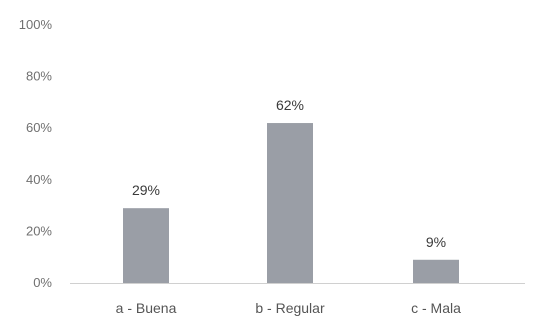 This screenshot has width=533, height=320. Describe the element at coordinates (39, 230) in the screenshot. I see `y-tick-label: 20%` at that location.